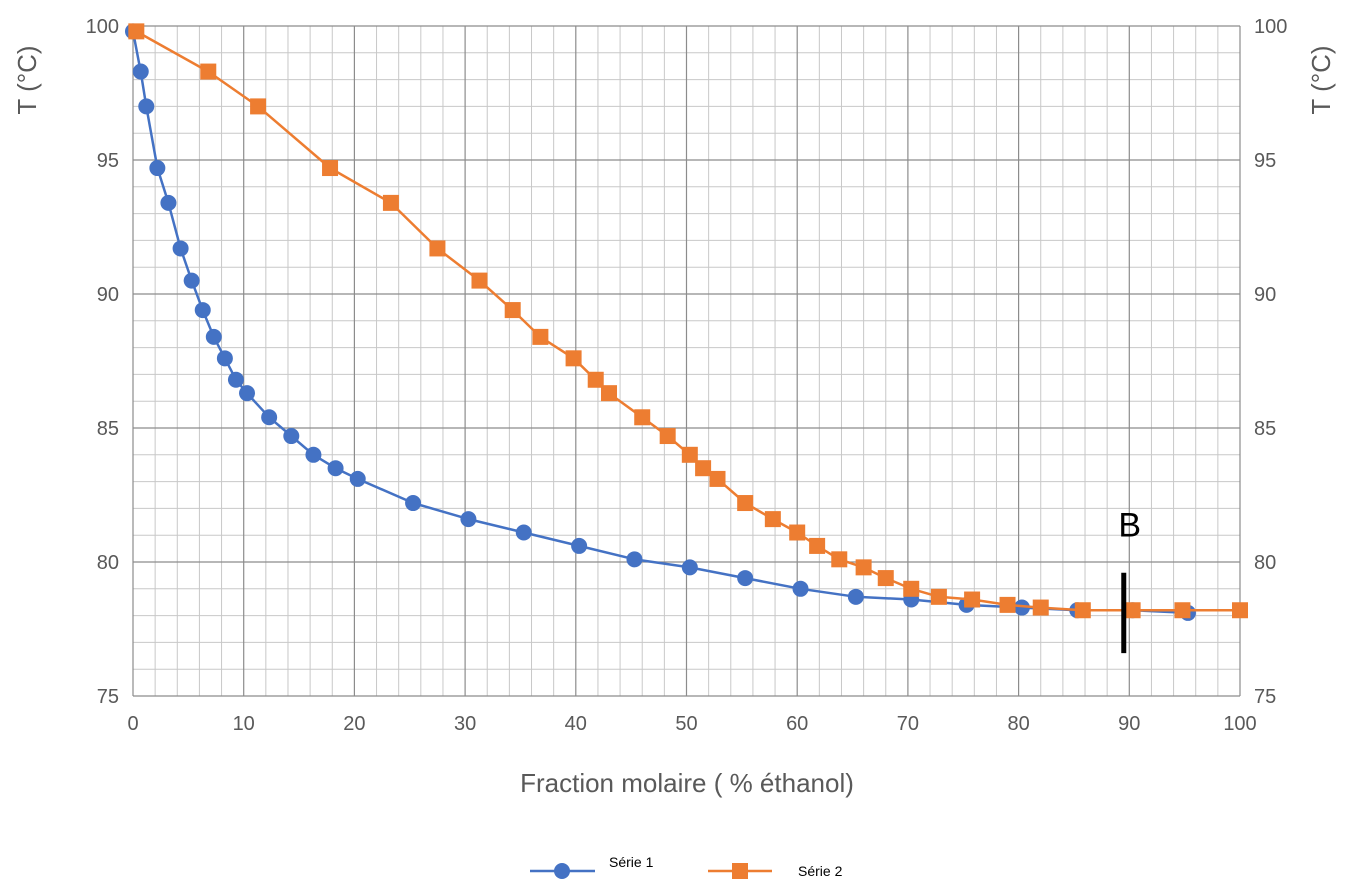  I want to click on legend-label-serie-1: Série 1, so click(631, 862).